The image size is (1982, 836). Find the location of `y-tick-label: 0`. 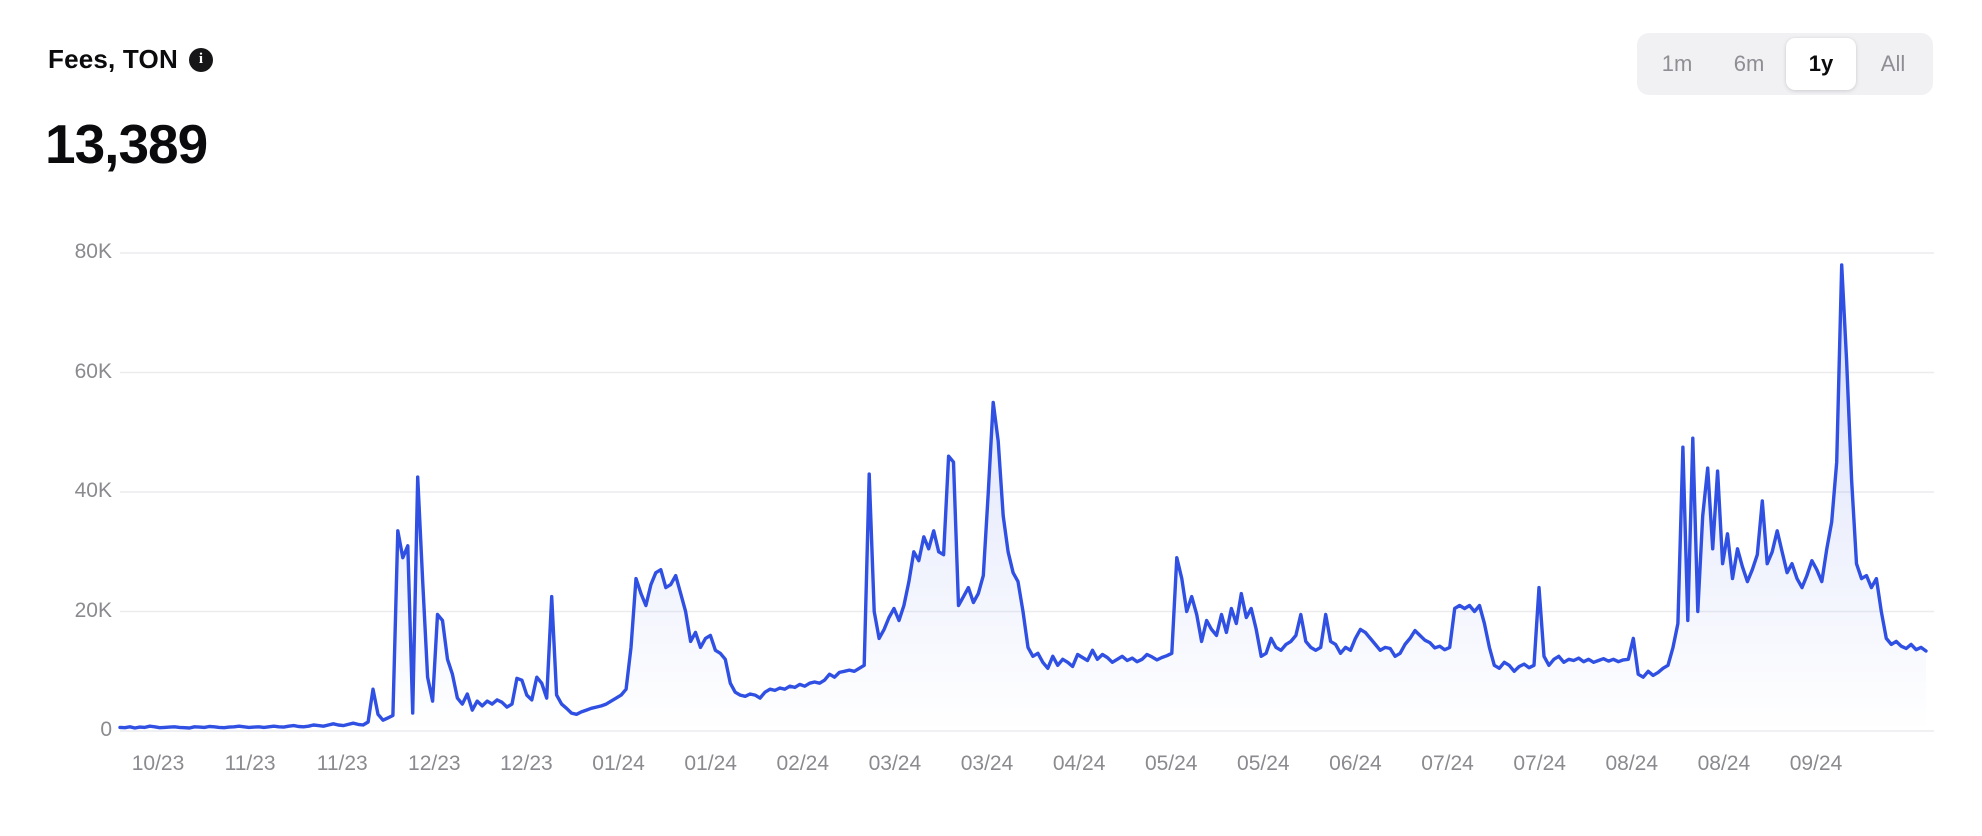

y-tick-label: 0 is located at coordinates (106, 729).